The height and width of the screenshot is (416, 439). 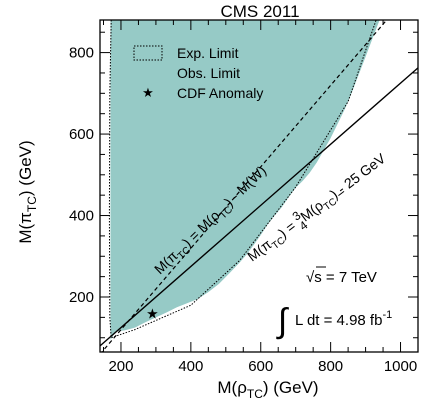 What do you see at coordinates (349, 277) in the screenshot?
I see `energy-text: = 7 TeV` at bounding box center [349, 277].